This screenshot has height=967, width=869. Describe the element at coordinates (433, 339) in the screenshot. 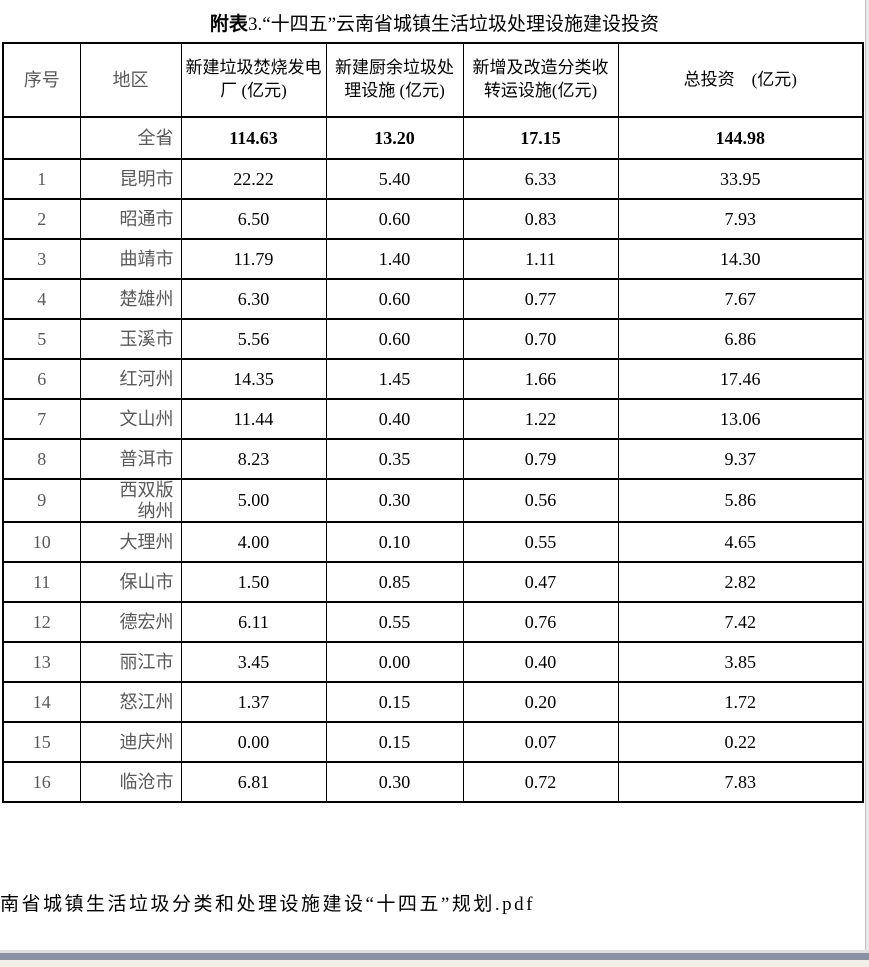

I see `table-row: 5 玉溪市 5.56 0.60 0.70 6.86` at that location.